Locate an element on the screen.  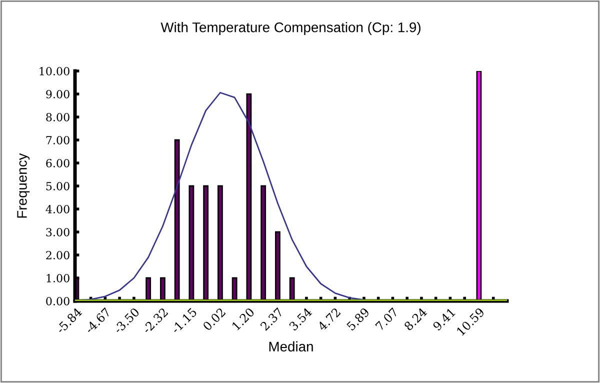
y-tick-label: 4.00 is located at coordinates (58, 209).